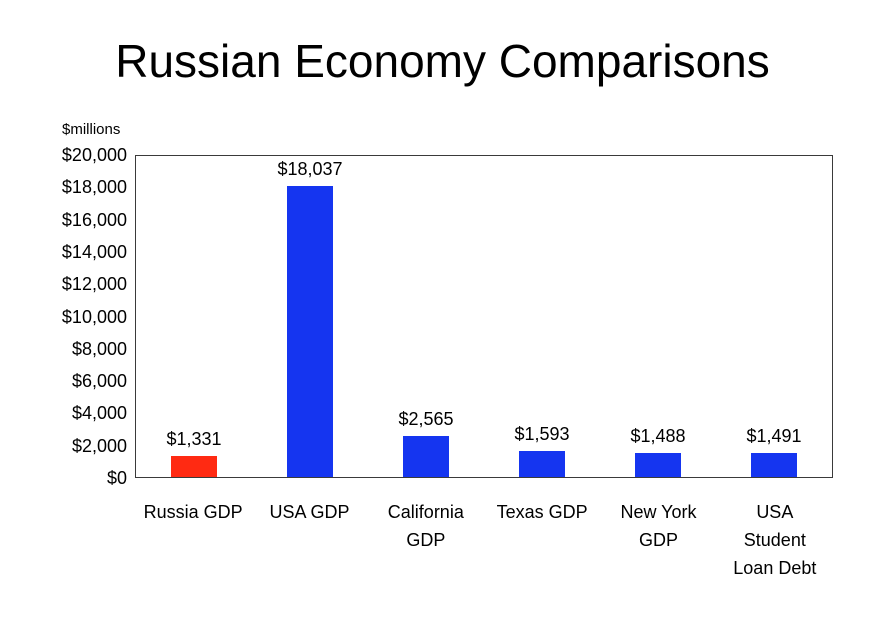  I want to click on x-category-label: California GDP, so click(426, 526).